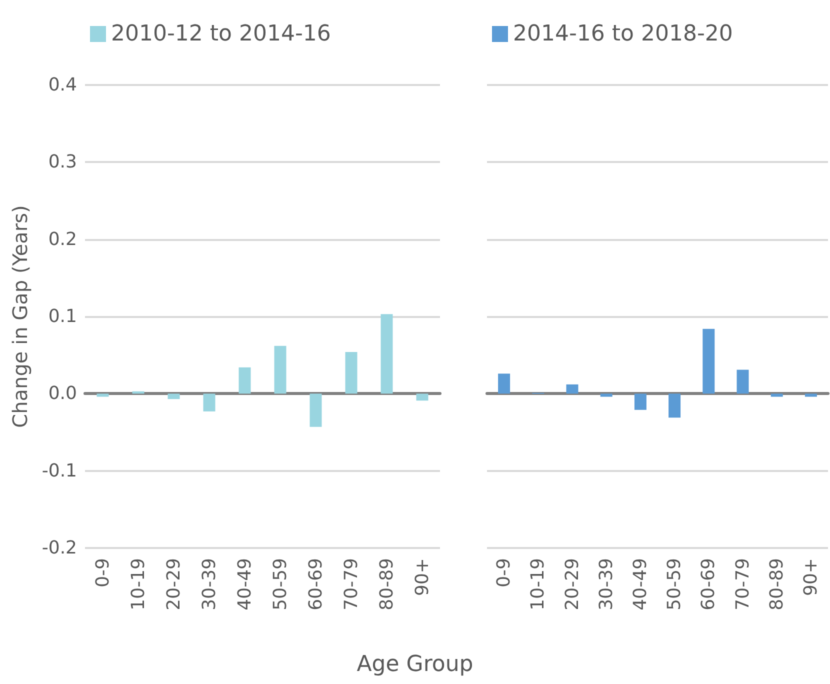  I want to click on y-tick-label: -0.2, so click(59, 548).